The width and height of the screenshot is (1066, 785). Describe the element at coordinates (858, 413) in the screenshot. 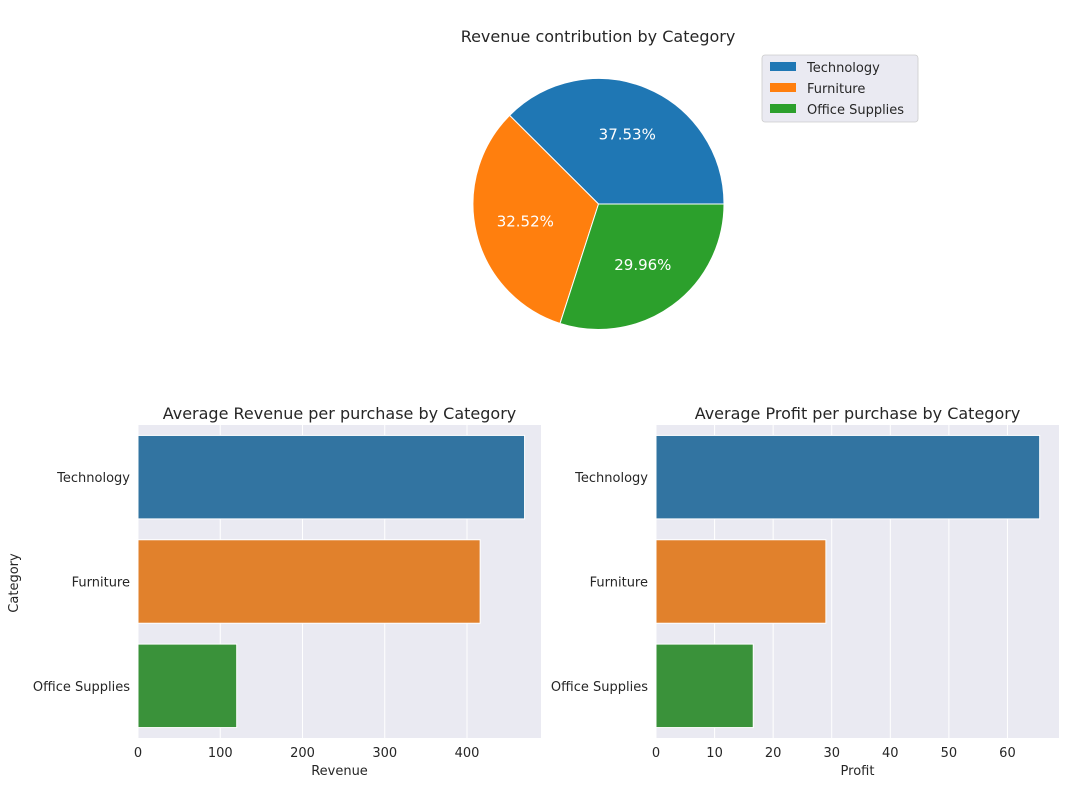

I see `profit-chart-title: Average Profit per purchase by Category` at that location.